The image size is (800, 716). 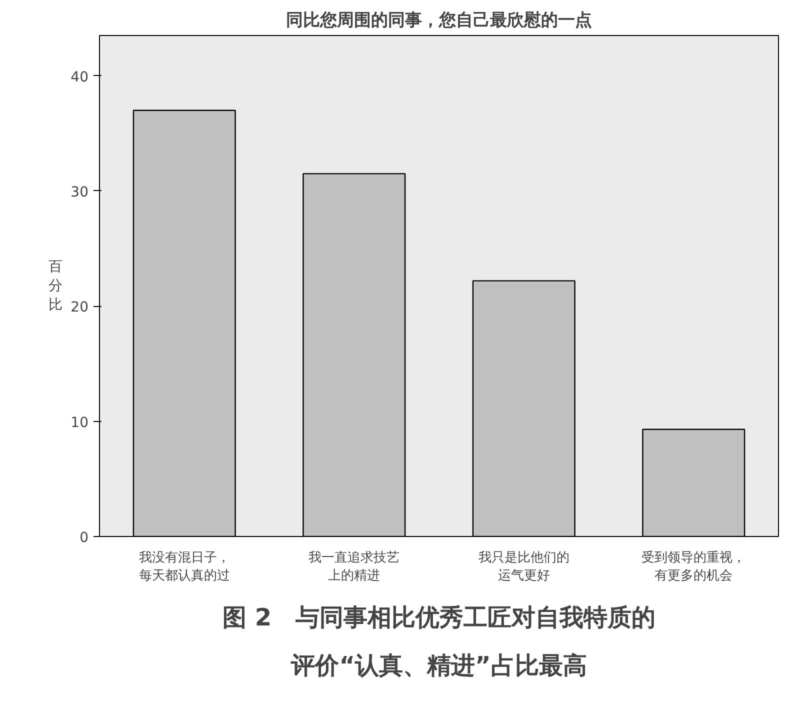 What do you see at coordinates (439, 618) in the screenshot?
I see `caption: 图 2 与同事相比优秀工匠对自我特质的` at bounding box center [439, 618].